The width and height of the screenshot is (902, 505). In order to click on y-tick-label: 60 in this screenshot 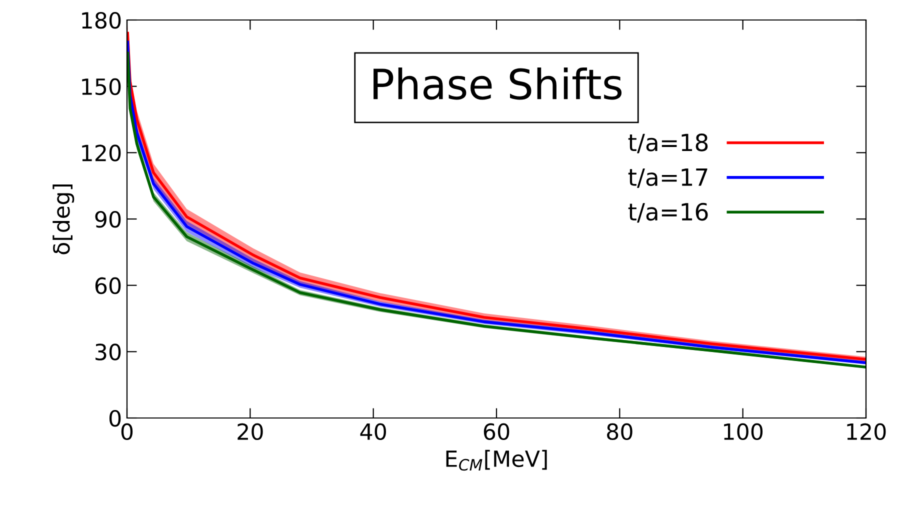, I will do `click(108, 285)`.